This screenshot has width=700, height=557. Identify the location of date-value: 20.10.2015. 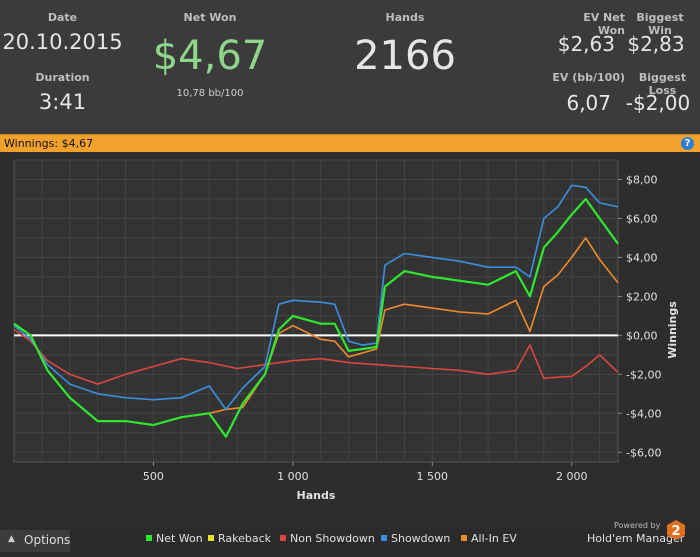
(62, 42).